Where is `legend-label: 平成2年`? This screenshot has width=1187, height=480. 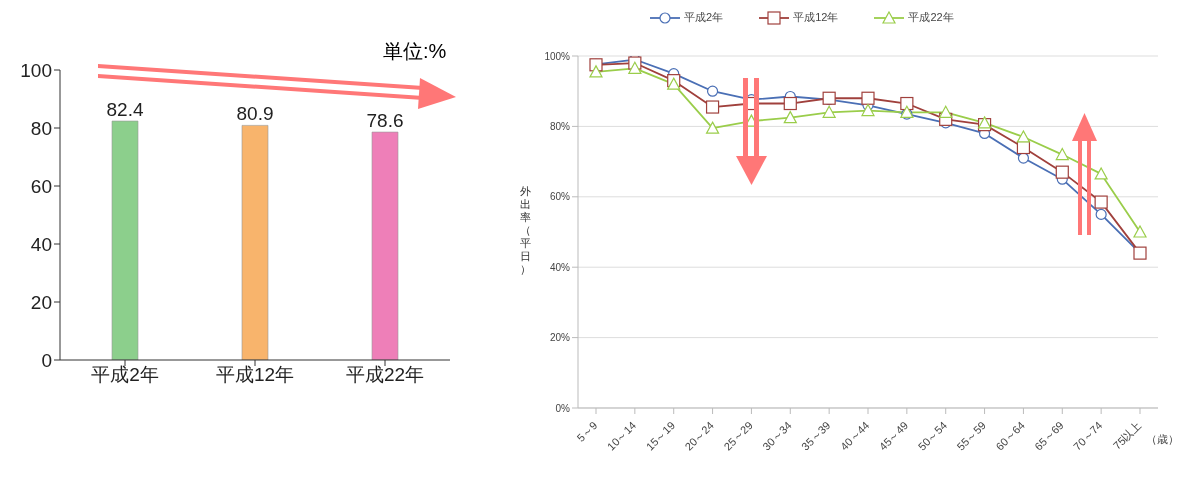
legend-label: 平成2年 is located at coordinates (704, 17).